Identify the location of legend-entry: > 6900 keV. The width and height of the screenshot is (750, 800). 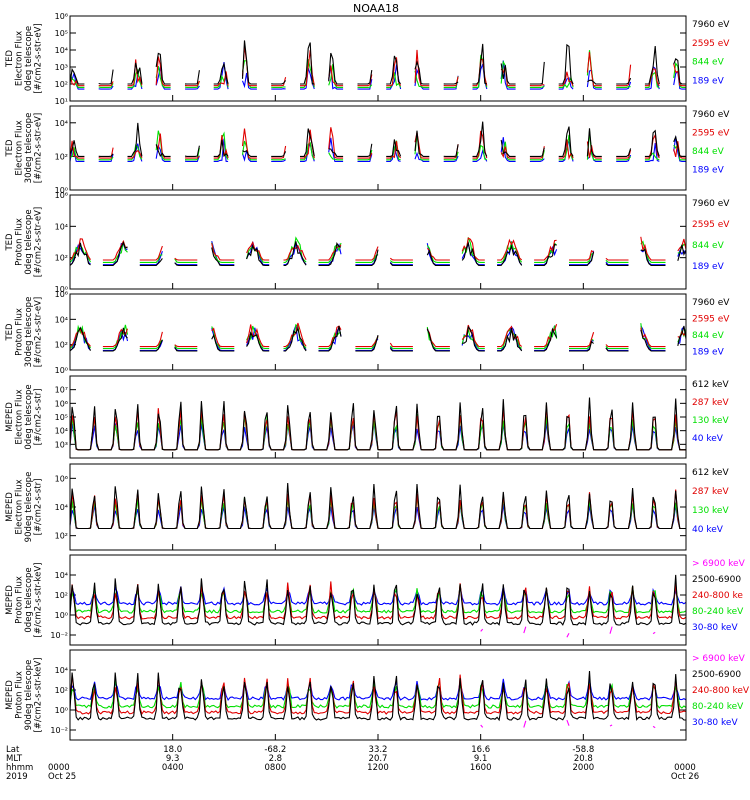
(719, 564).